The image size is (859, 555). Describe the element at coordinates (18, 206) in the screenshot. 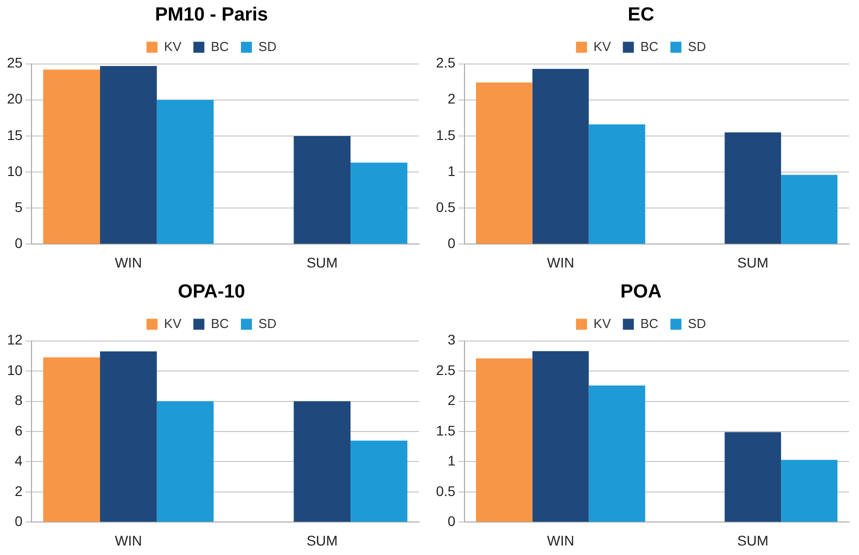

I see `y-tick-label: 5` at that location.